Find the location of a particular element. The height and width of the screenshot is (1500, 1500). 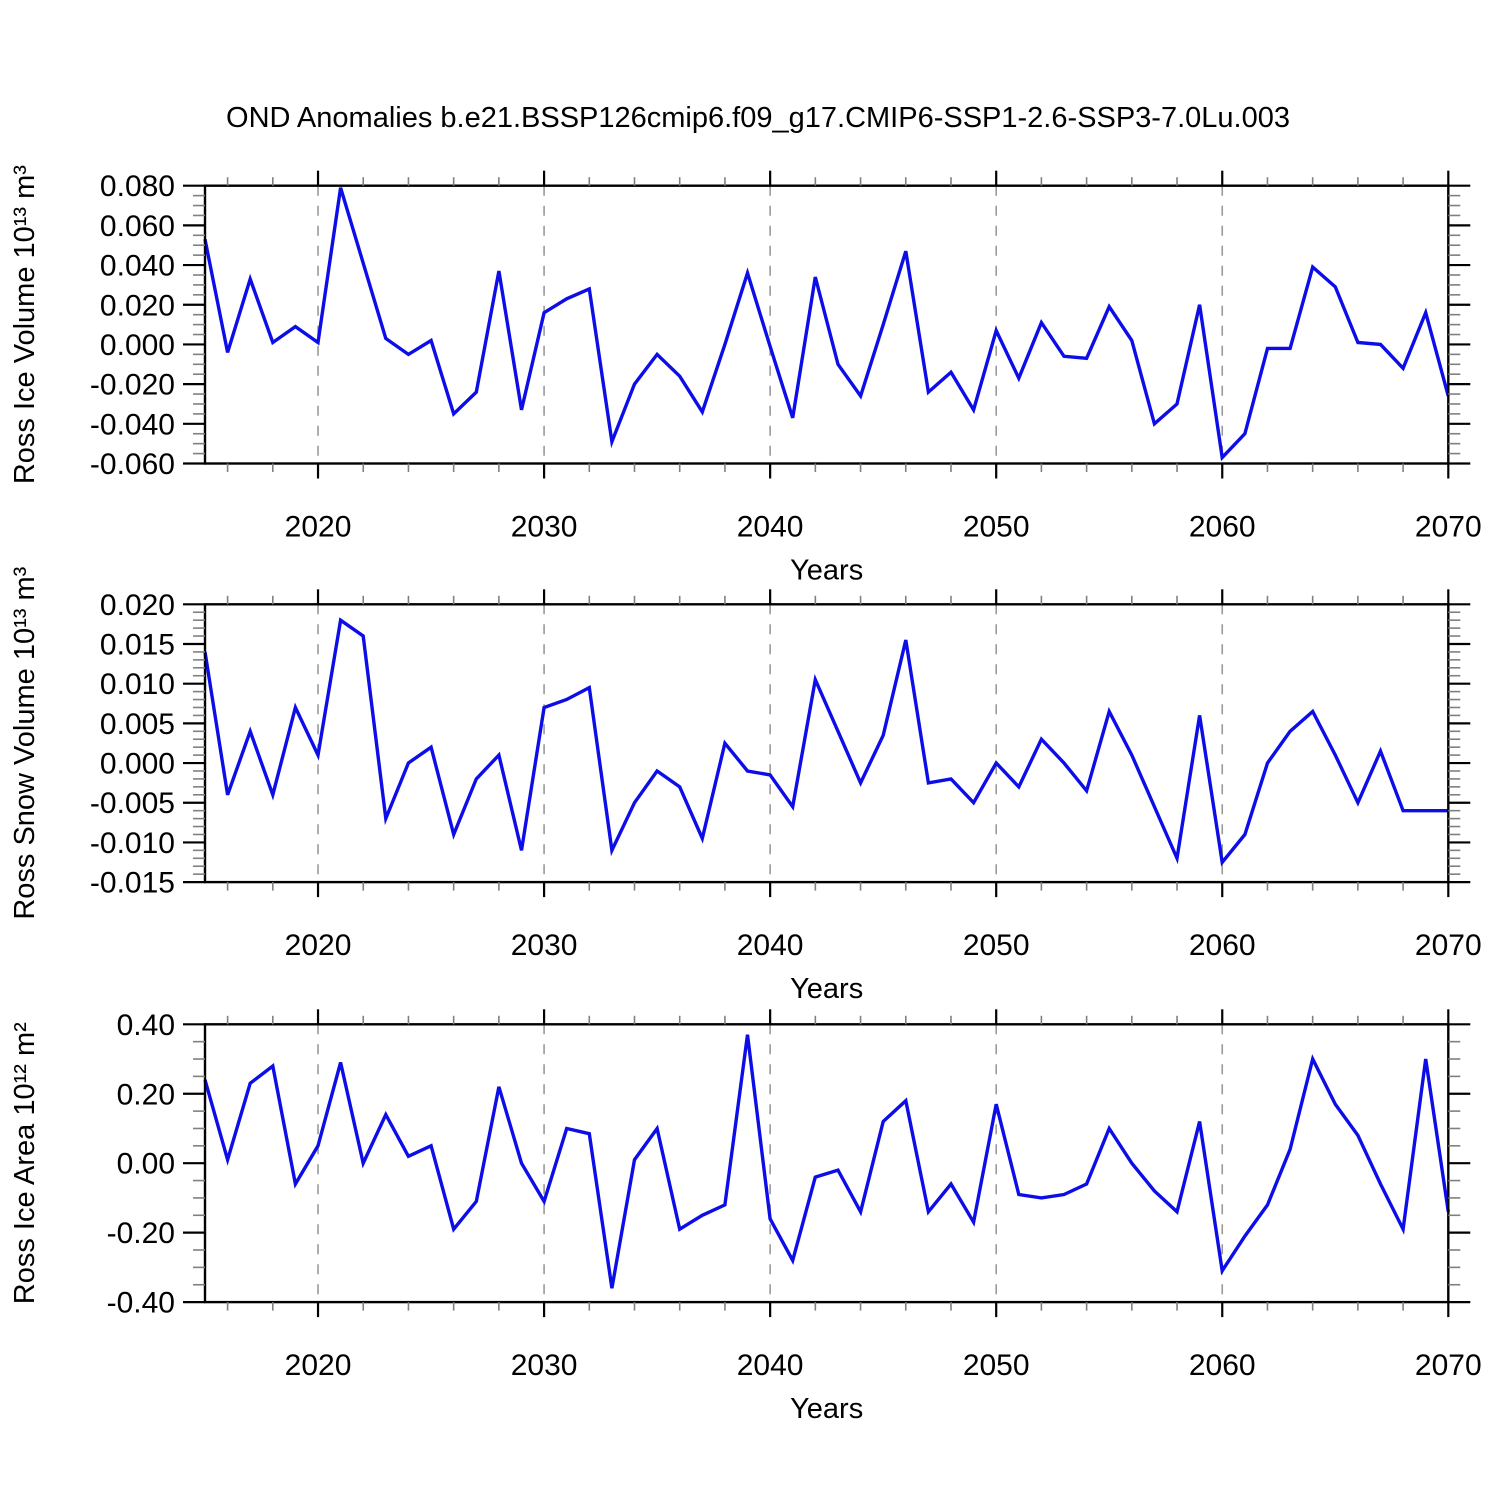

y-tick-label: -0.20 is located at coordinates (141, 1233).